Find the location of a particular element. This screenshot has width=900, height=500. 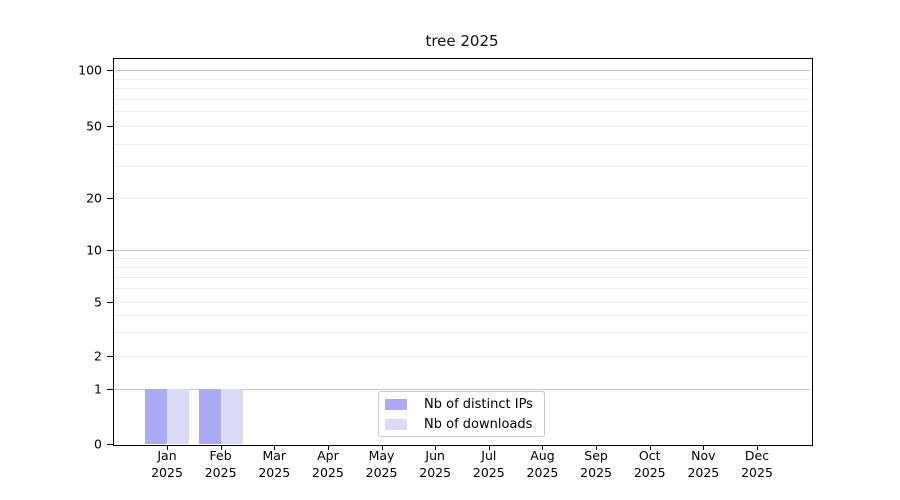

legend-item: Nb of distinct IPs is located at coordinates (461, 404).